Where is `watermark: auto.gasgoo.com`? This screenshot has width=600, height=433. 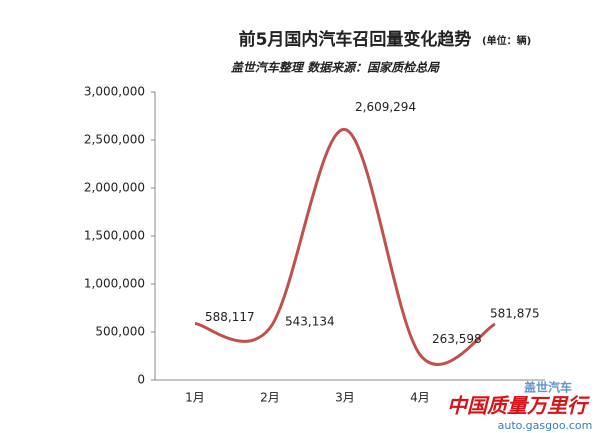 watermark: auto.gasgoo.com is located at coordinates (545, 425).